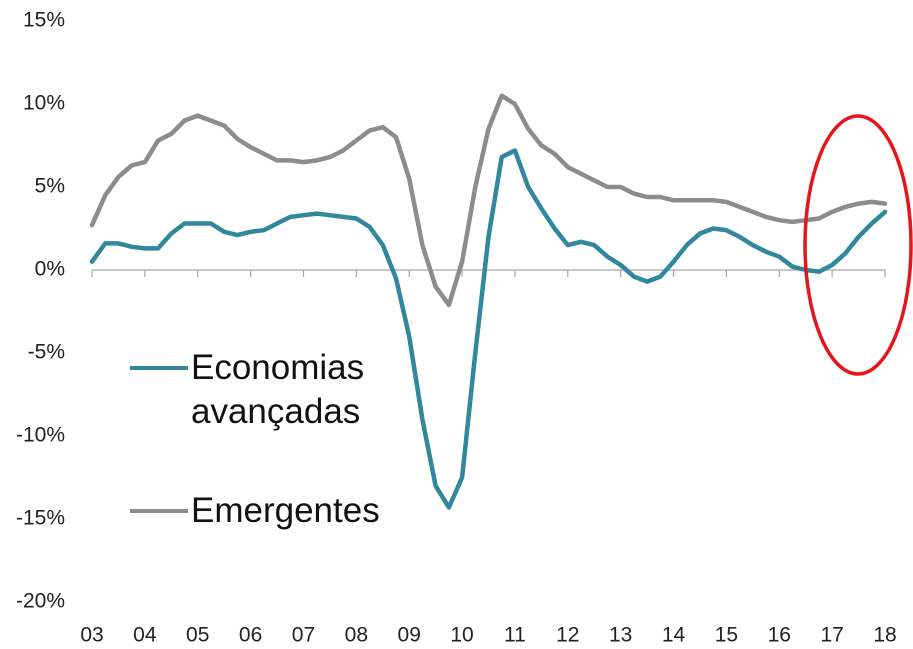 The height and width of the screenshot is (649, 913). What do you see at coordinates (831, 635) in the screenshot?
I see `x-tick-label: 17` at bounding box center [831, 635].